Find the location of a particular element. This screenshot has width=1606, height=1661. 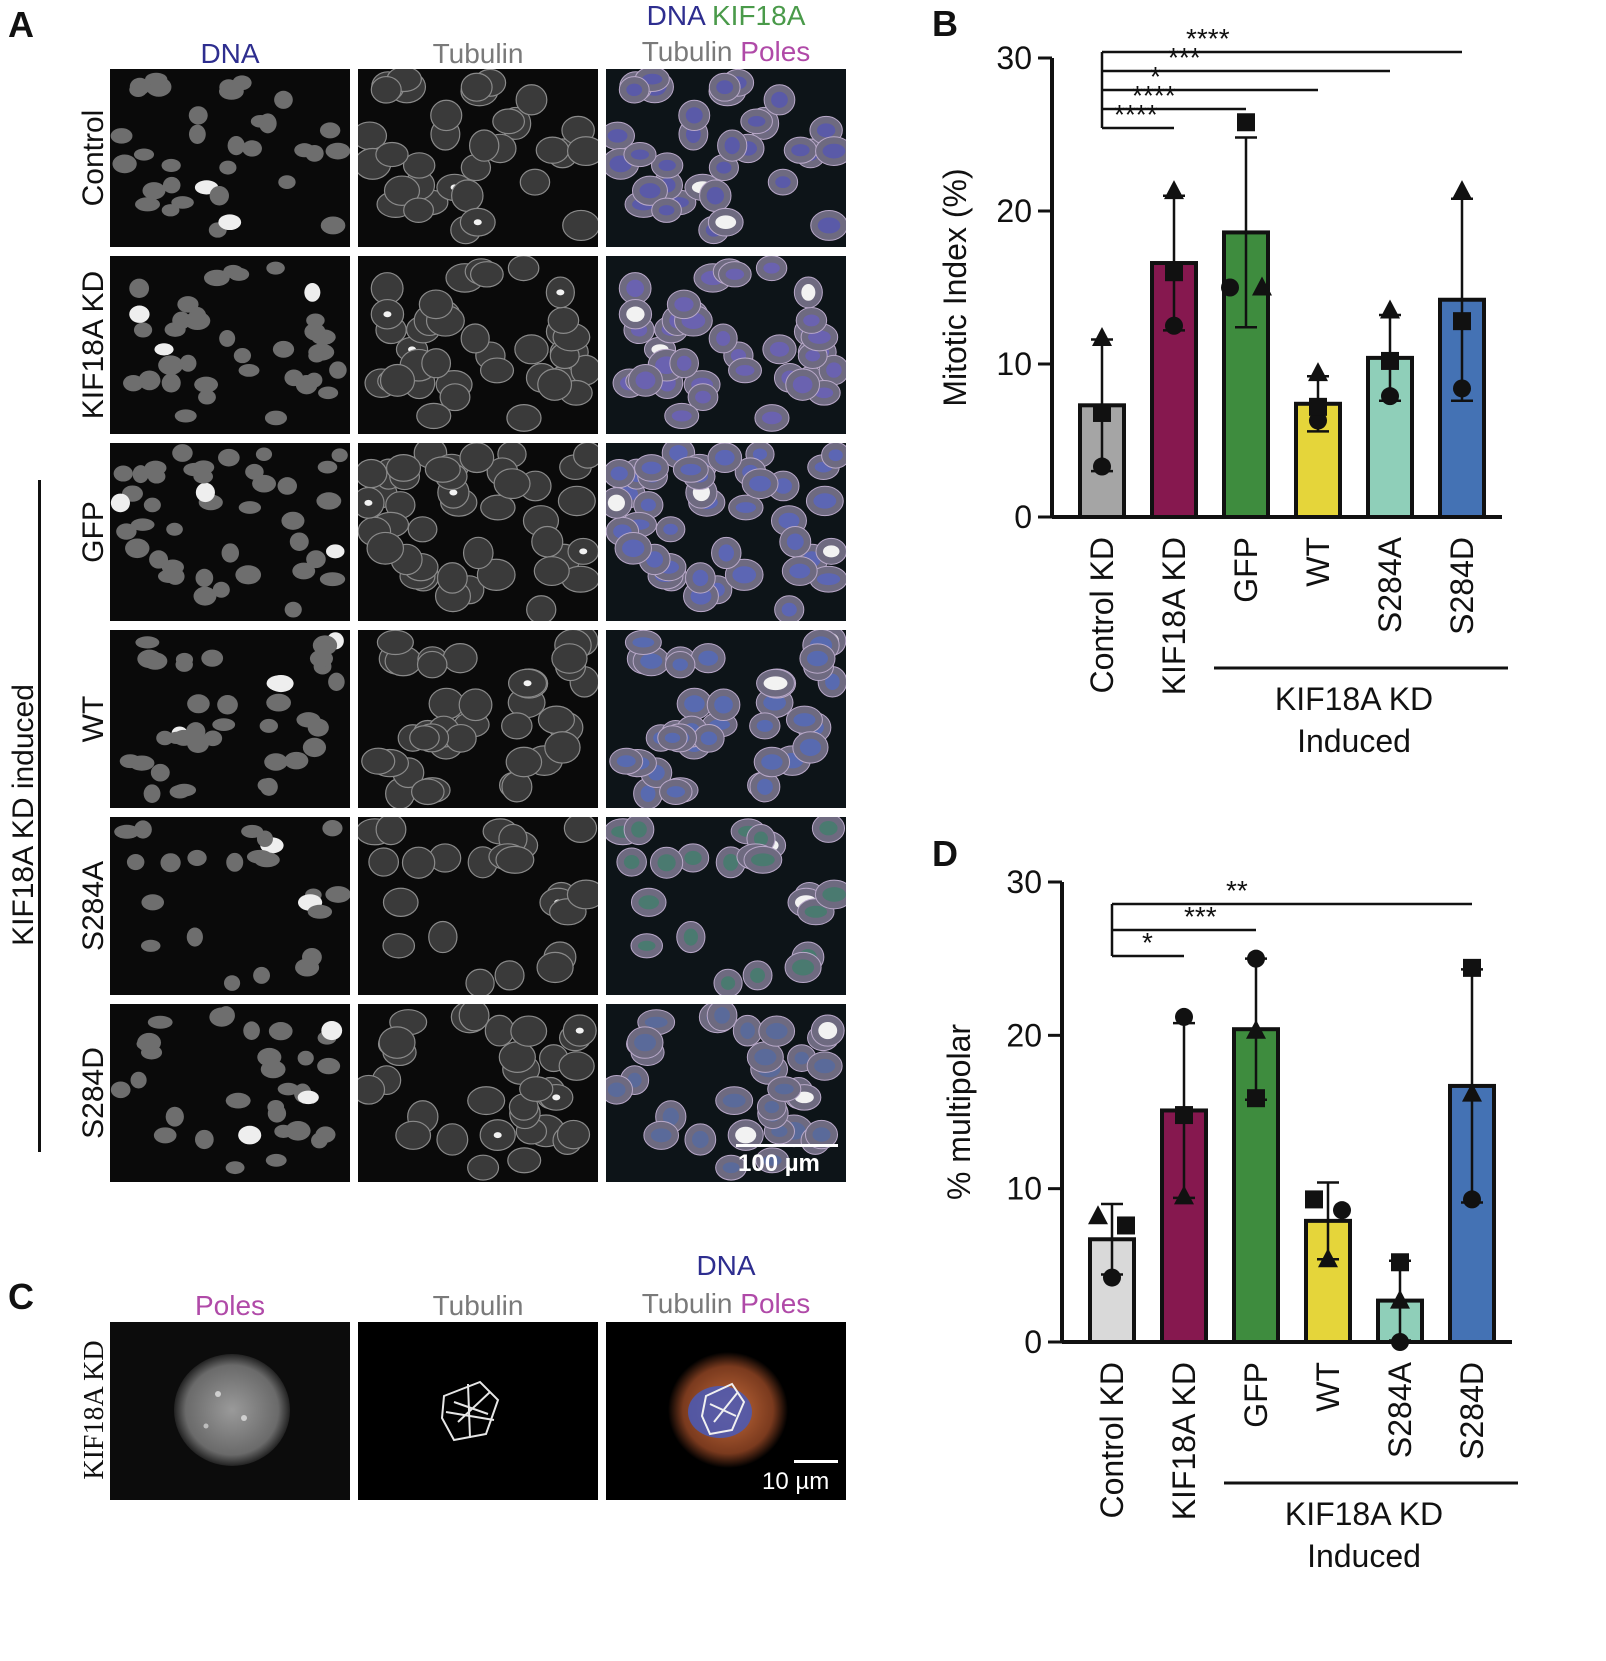

panel-a-letter: A is located at coordinates (21, 24).